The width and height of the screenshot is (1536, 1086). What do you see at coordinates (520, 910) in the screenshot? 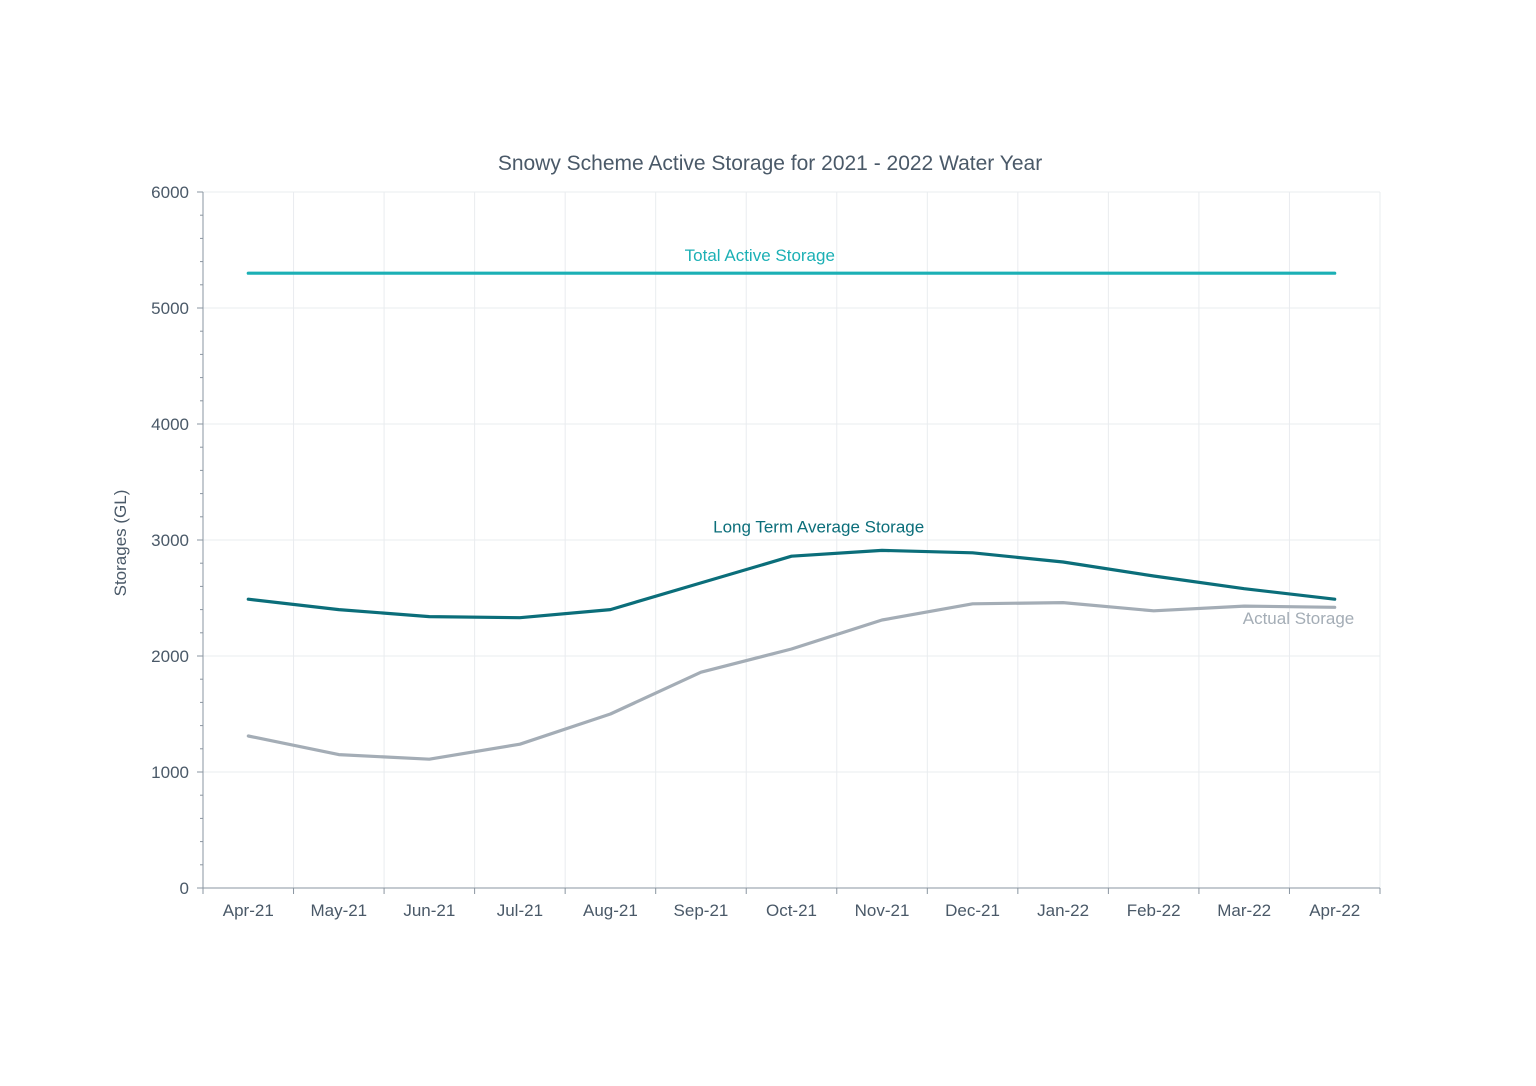
I see `x-tick-label: Jul-21` at bounding box center [520, 910].